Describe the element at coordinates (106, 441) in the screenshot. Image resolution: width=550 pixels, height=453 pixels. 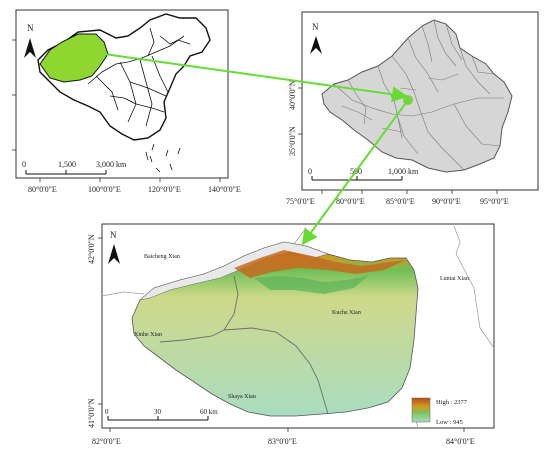
I see `map3-lon-82: 82°0'0"E` at that location.